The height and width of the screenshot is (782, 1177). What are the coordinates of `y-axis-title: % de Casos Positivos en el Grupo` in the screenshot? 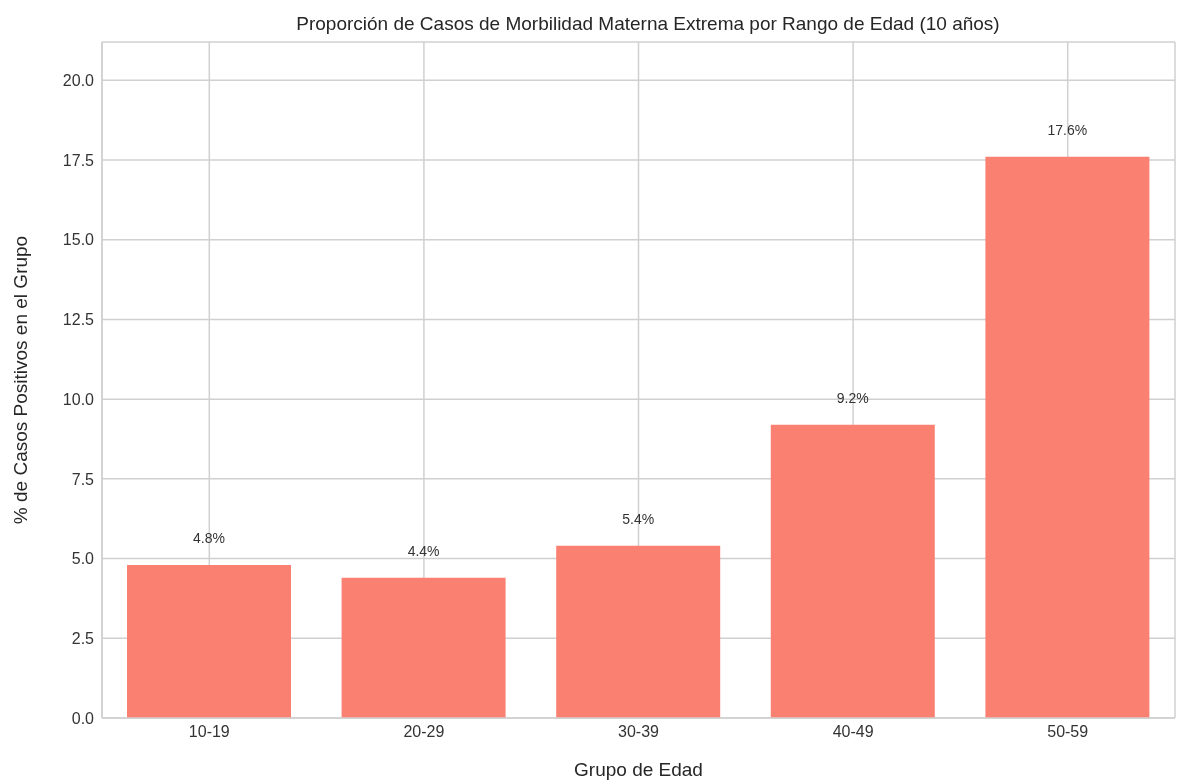 It's located at (20, 380).